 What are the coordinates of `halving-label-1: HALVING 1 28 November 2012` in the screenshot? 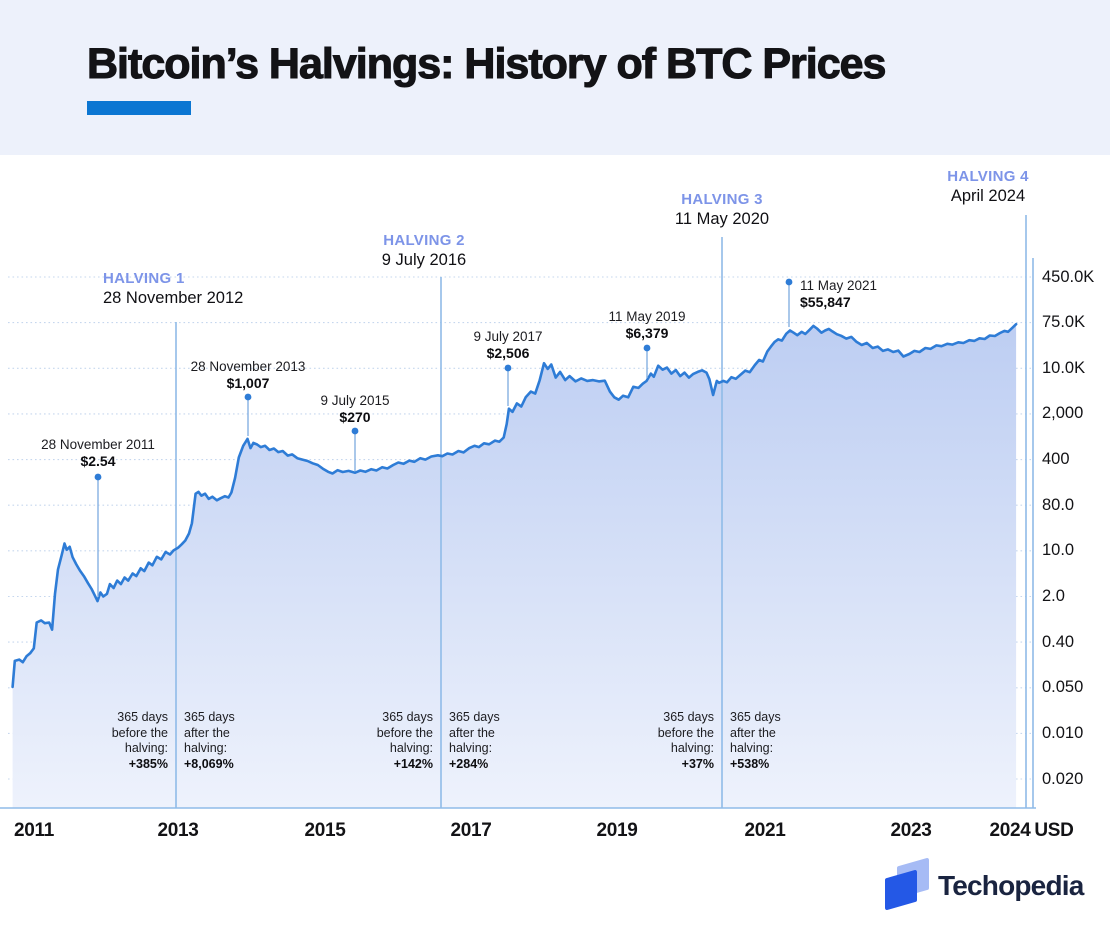 It's located at (218, 289).